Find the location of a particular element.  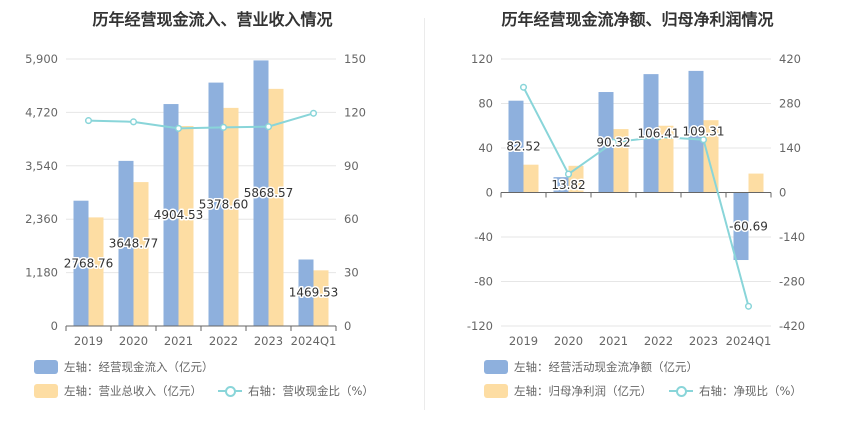

y-right-tick-label: 150 is located at coordinates (355, 59).